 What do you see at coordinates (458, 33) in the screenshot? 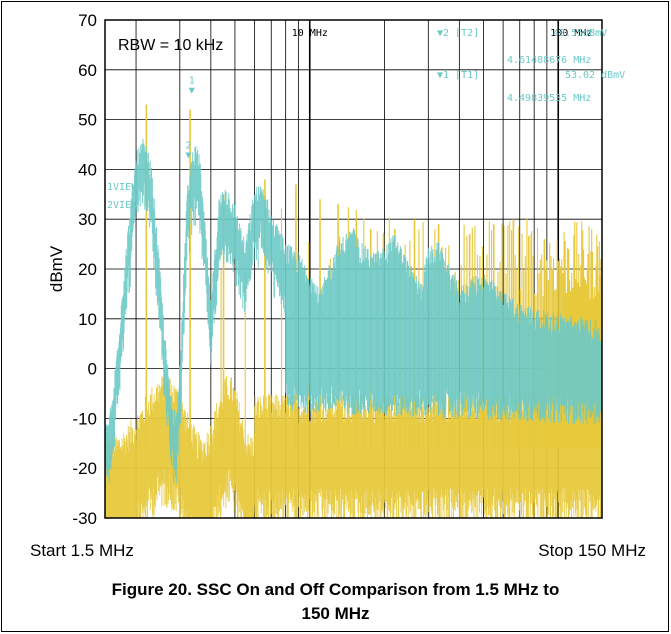
I see `marker-readout: ▼2 [T2]` at bounding box center [458, 33].